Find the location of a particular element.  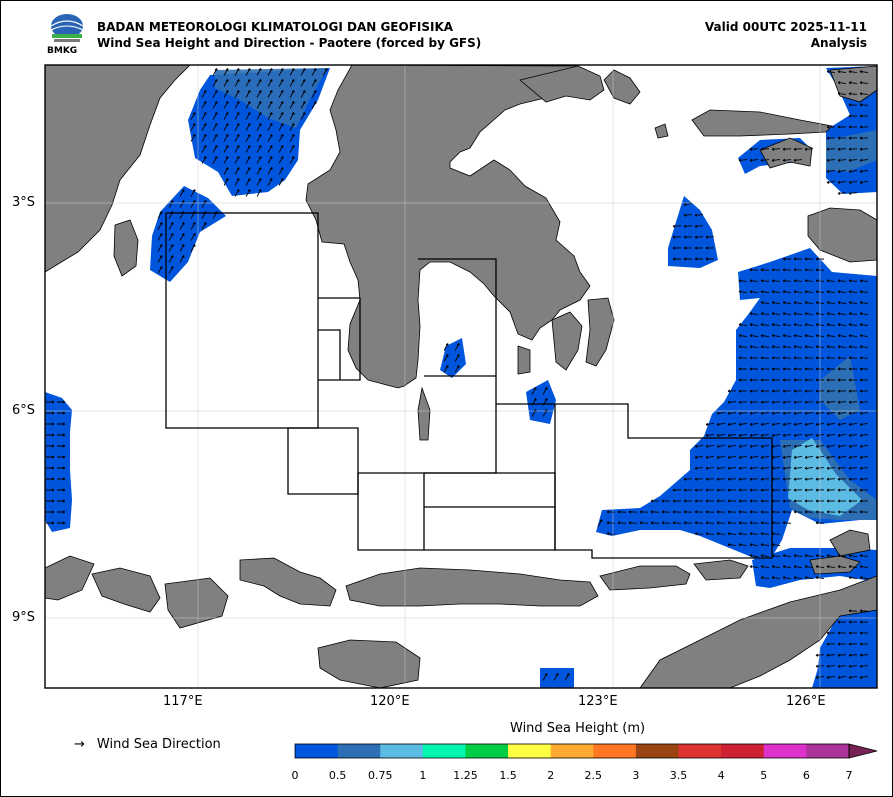

lon-tick-123: 123°E is located at coordinates (598, 701).